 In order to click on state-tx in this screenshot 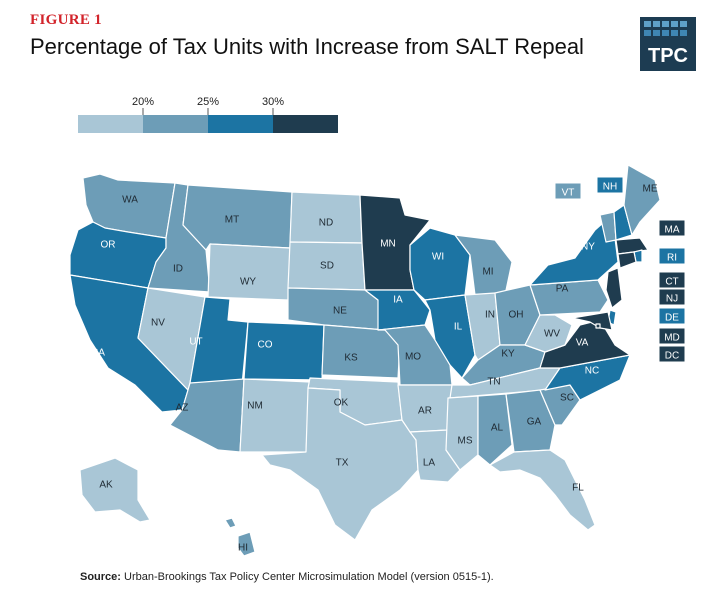, I will do `click(340, 464)`.